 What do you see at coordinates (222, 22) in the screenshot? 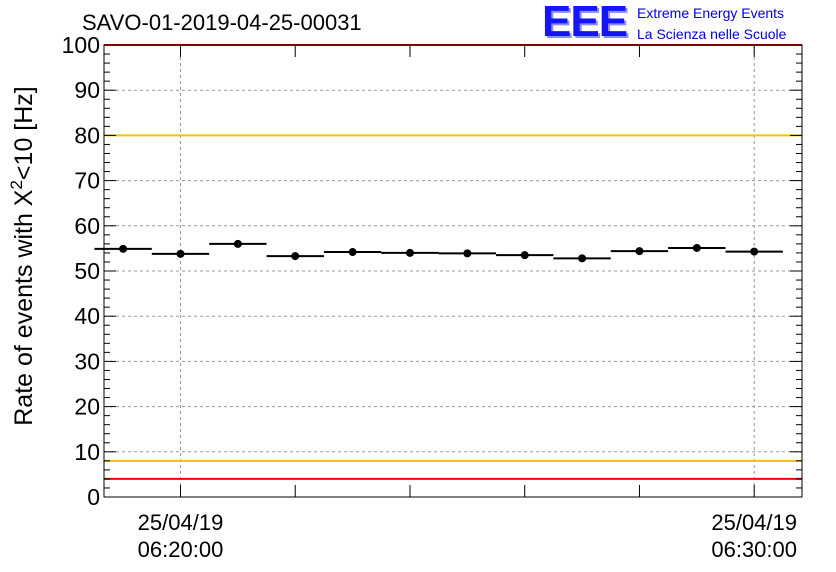
I see `chart-title: SAVO-01-2019-04-25-00031` at bounding box center [222, 22].